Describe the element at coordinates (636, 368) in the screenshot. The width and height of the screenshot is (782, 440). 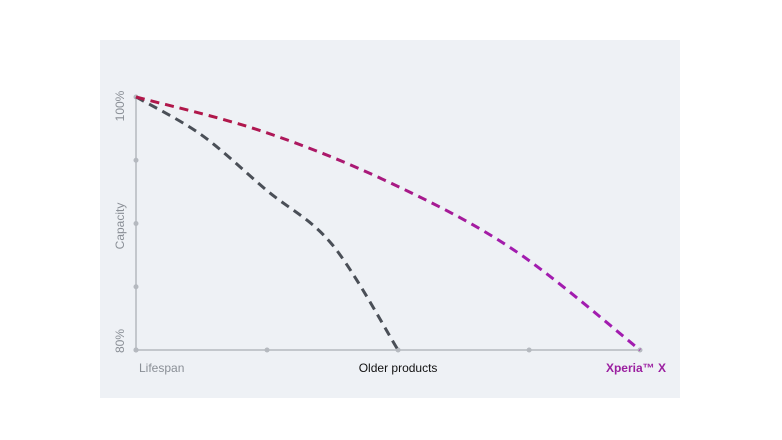
I see `x-tick-label: Xperia™ X` at that location.